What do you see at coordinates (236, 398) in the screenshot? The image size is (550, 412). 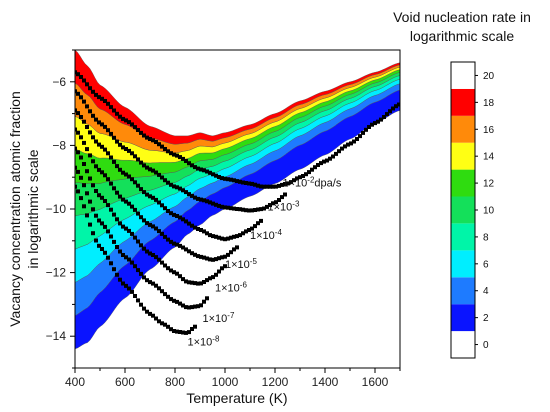 I see `x-axis-title: Temperature (K)` at bounding box center [236, 398].